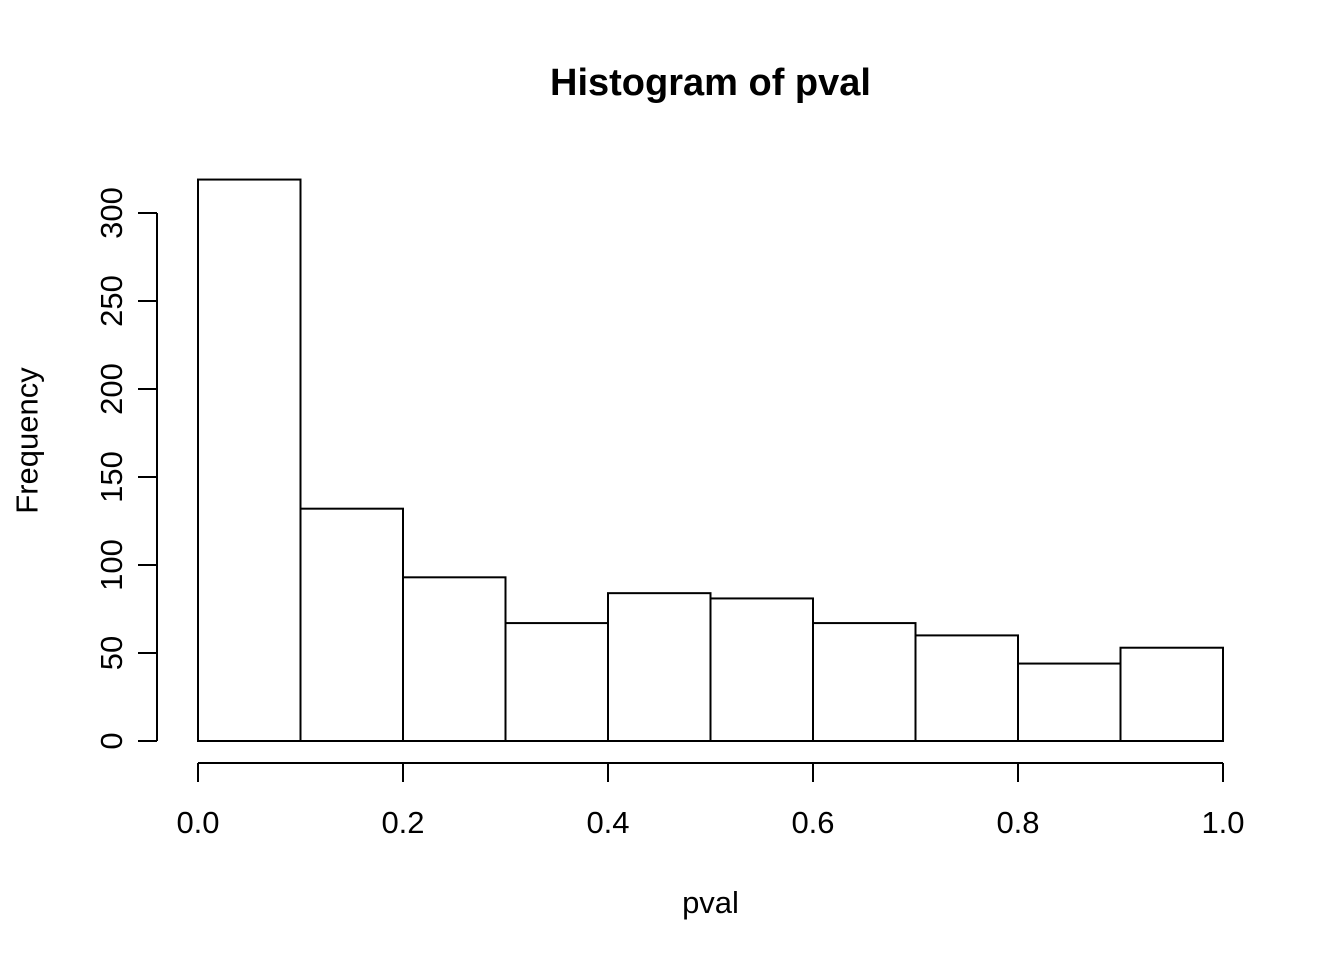  What do you see at coordinates (710, 902) in the screenshot?
I see `x-axis-label: pval` at bounding box center [710, 902].